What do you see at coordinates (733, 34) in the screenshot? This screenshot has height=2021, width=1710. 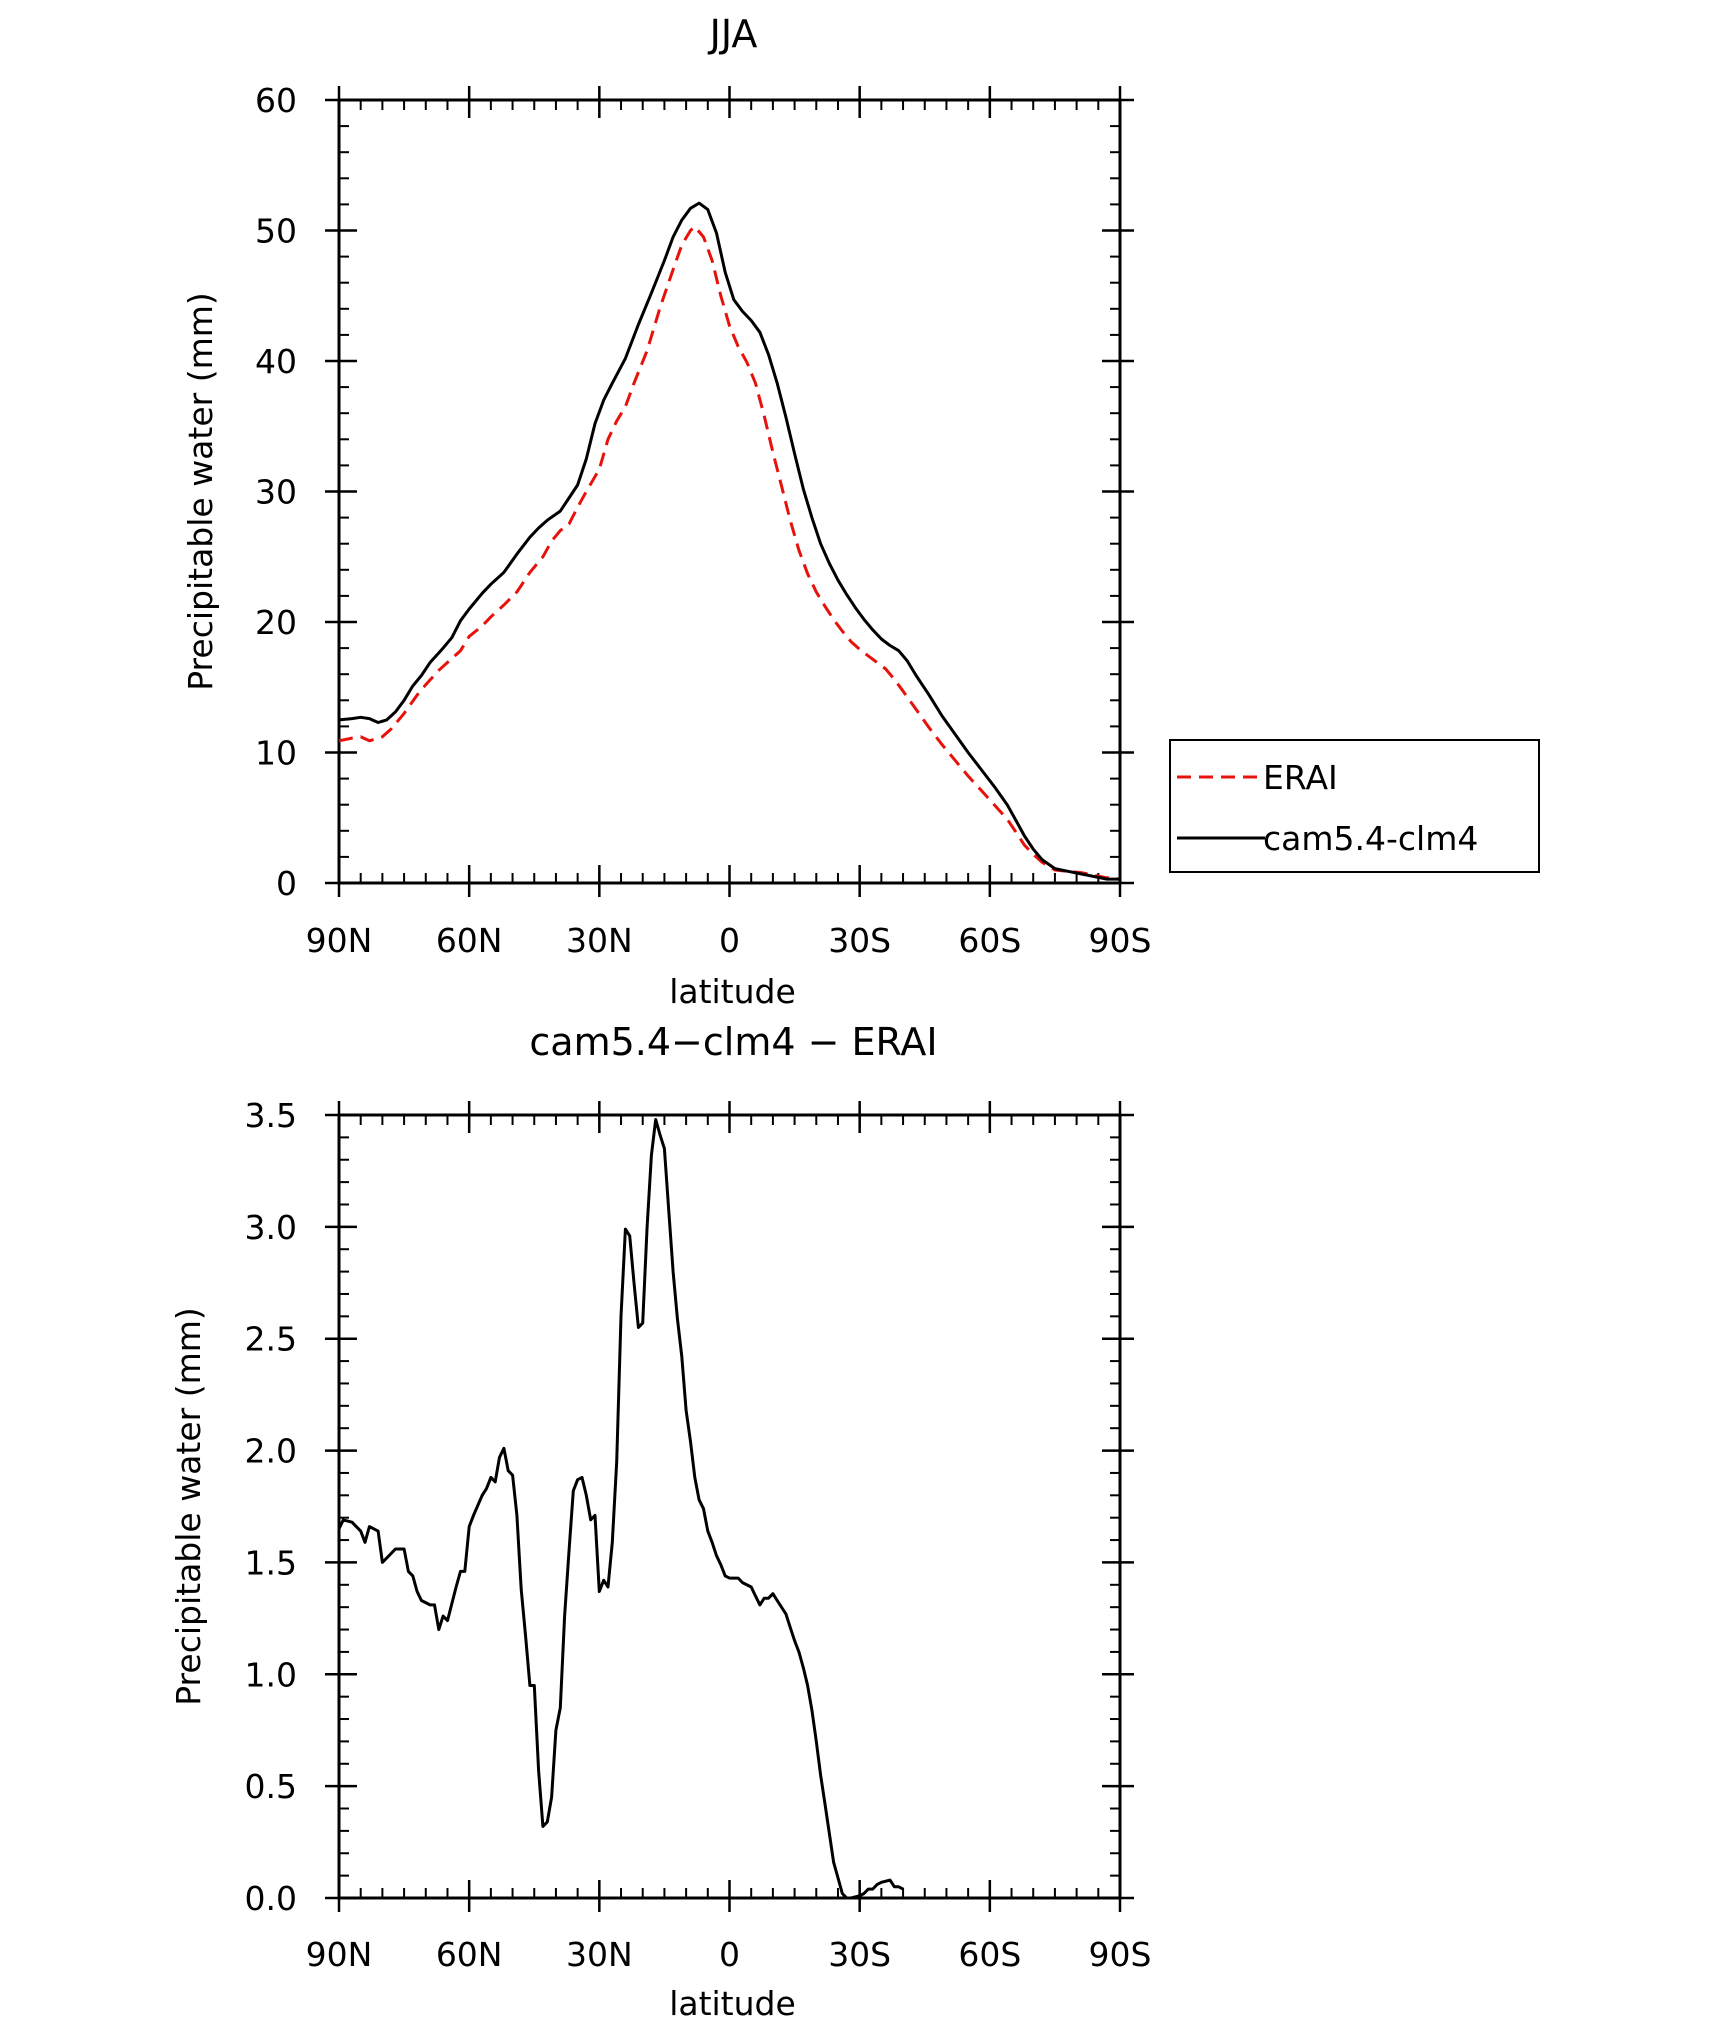 I see `chart-title: JJA` at bounding box center [733, 34].